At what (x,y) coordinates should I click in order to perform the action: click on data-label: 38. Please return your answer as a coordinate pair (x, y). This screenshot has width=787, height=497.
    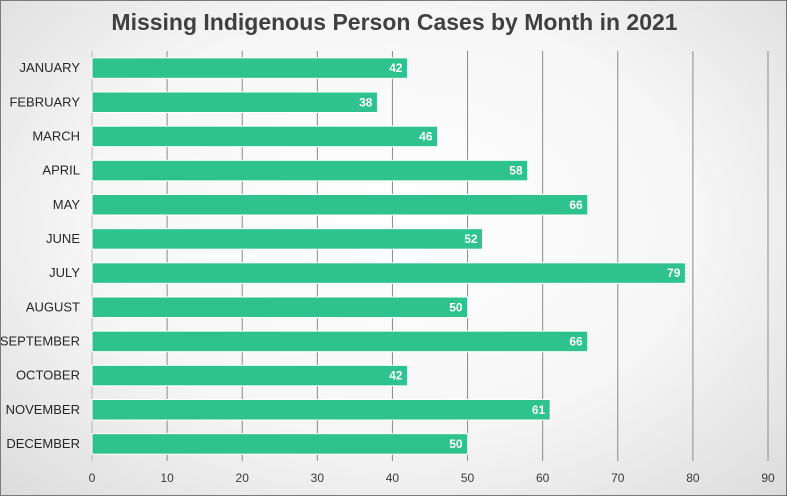
    Looking at the image, I should click on (366, 102).